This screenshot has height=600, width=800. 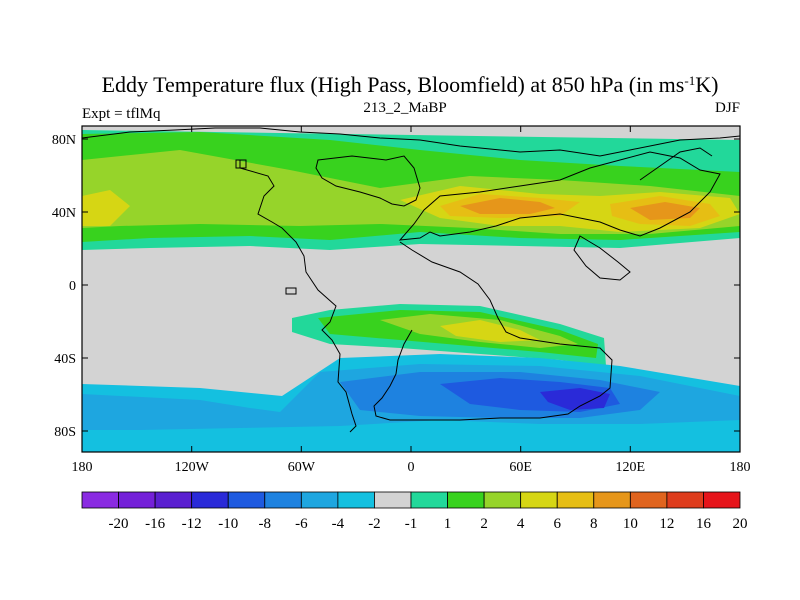 I want to click on colorbar-label: -4, so click(x=338, y=524).